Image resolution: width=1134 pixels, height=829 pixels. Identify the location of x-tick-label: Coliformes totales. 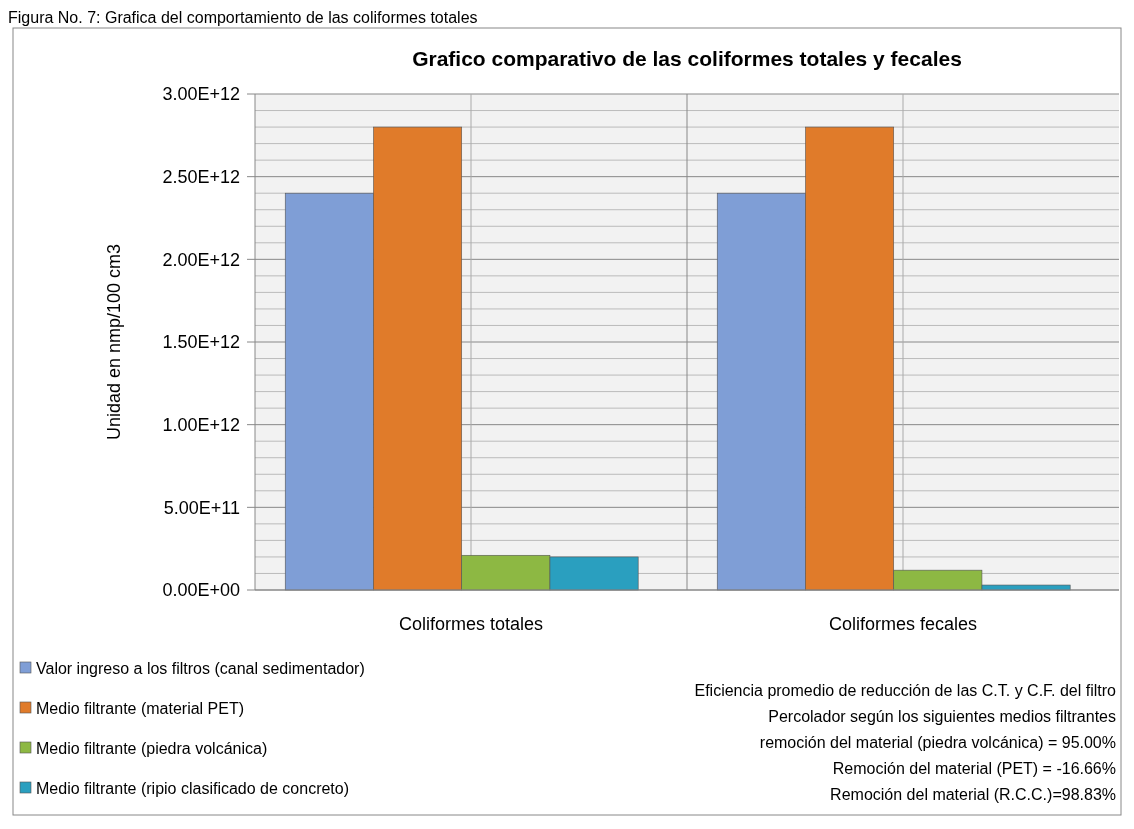
(471, 624).